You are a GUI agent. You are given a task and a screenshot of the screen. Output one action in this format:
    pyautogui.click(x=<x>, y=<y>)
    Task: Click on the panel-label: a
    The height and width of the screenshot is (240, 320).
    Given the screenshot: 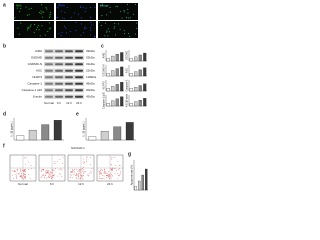 What is the action you would take?
    pyautogui.click(x=4, y=5)
    